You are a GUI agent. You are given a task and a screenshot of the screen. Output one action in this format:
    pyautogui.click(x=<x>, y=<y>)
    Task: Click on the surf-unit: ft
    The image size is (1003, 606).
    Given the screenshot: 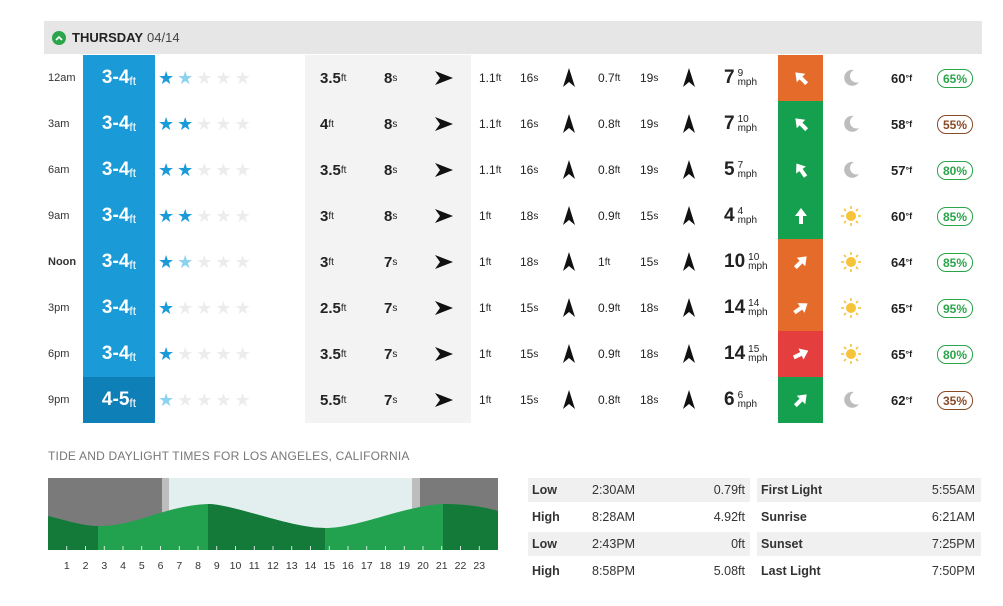 What is the action you would take?
    pyautogui.click(x=133, y=265)
    